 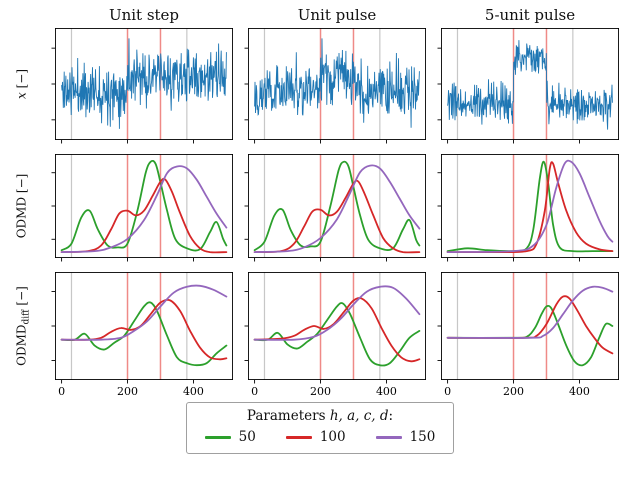 I want to click on corner-spacer, so click(x=23, y=16).